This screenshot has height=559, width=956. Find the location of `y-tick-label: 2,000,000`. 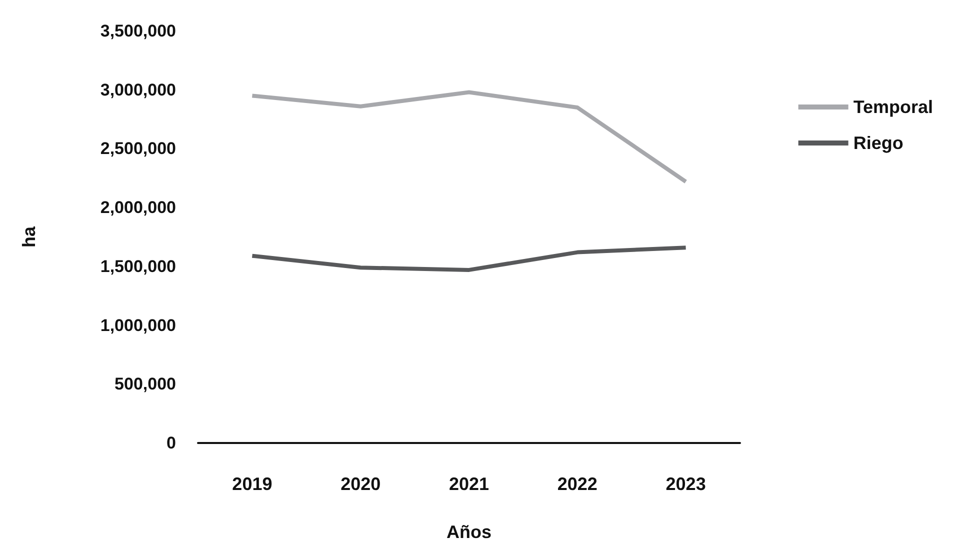

y-tick-label: 2,000,000 is located at coordinates (138, 208).